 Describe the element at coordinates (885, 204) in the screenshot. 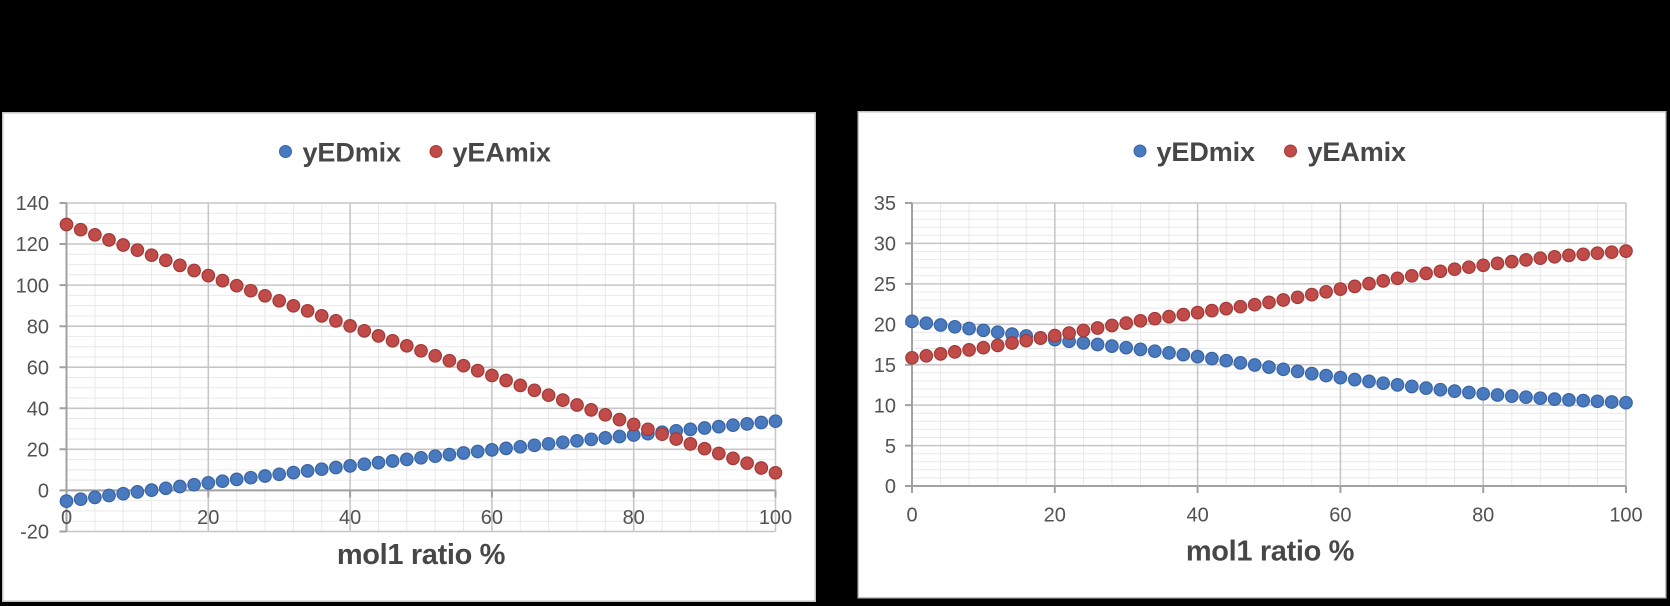

I see `svg-text: 35` at that location.